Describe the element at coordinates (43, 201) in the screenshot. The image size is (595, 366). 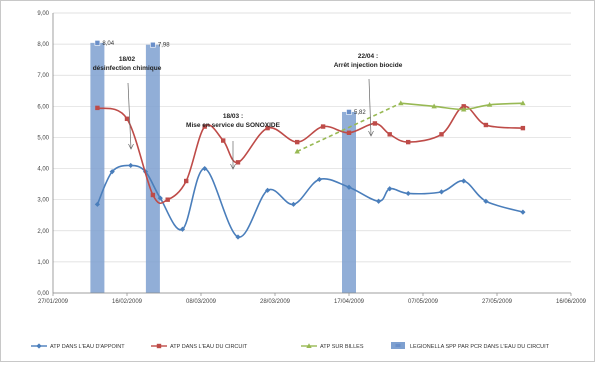
I see `y-tick-label: 3,00` at that location.